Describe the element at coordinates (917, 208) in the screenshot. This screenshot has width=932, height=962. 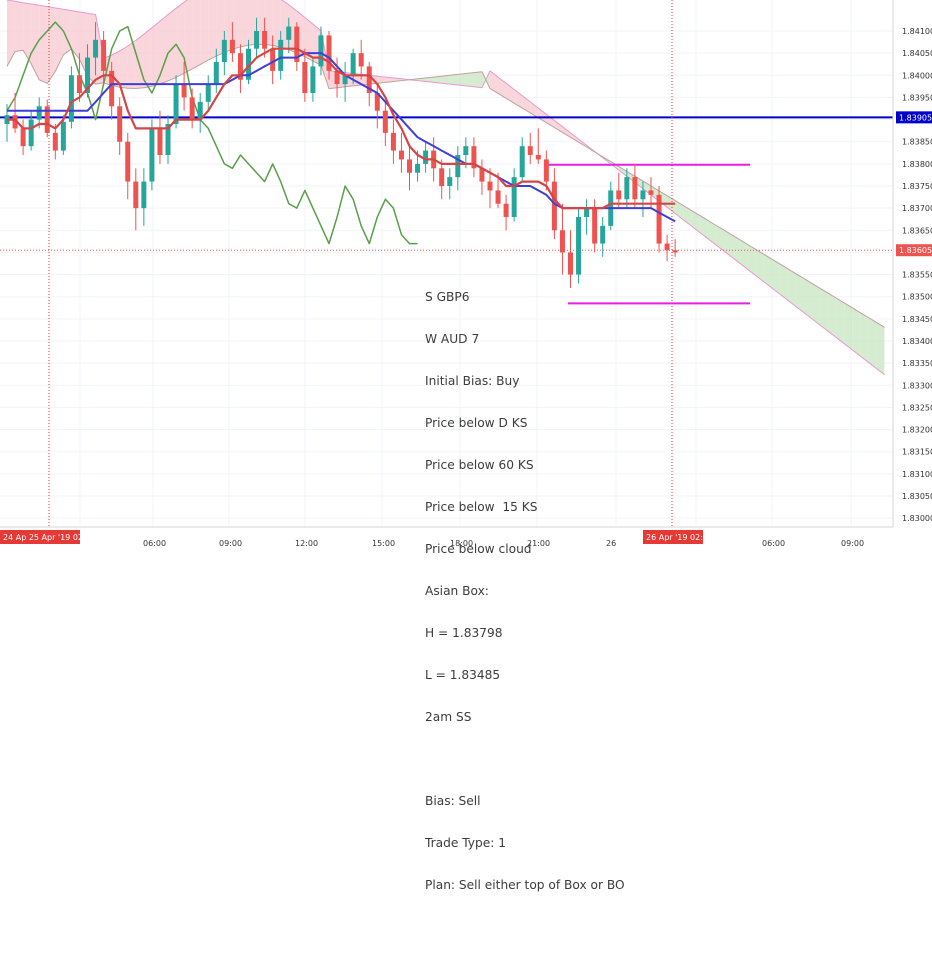
I see `y-tick-label: 1.83700` at that location.